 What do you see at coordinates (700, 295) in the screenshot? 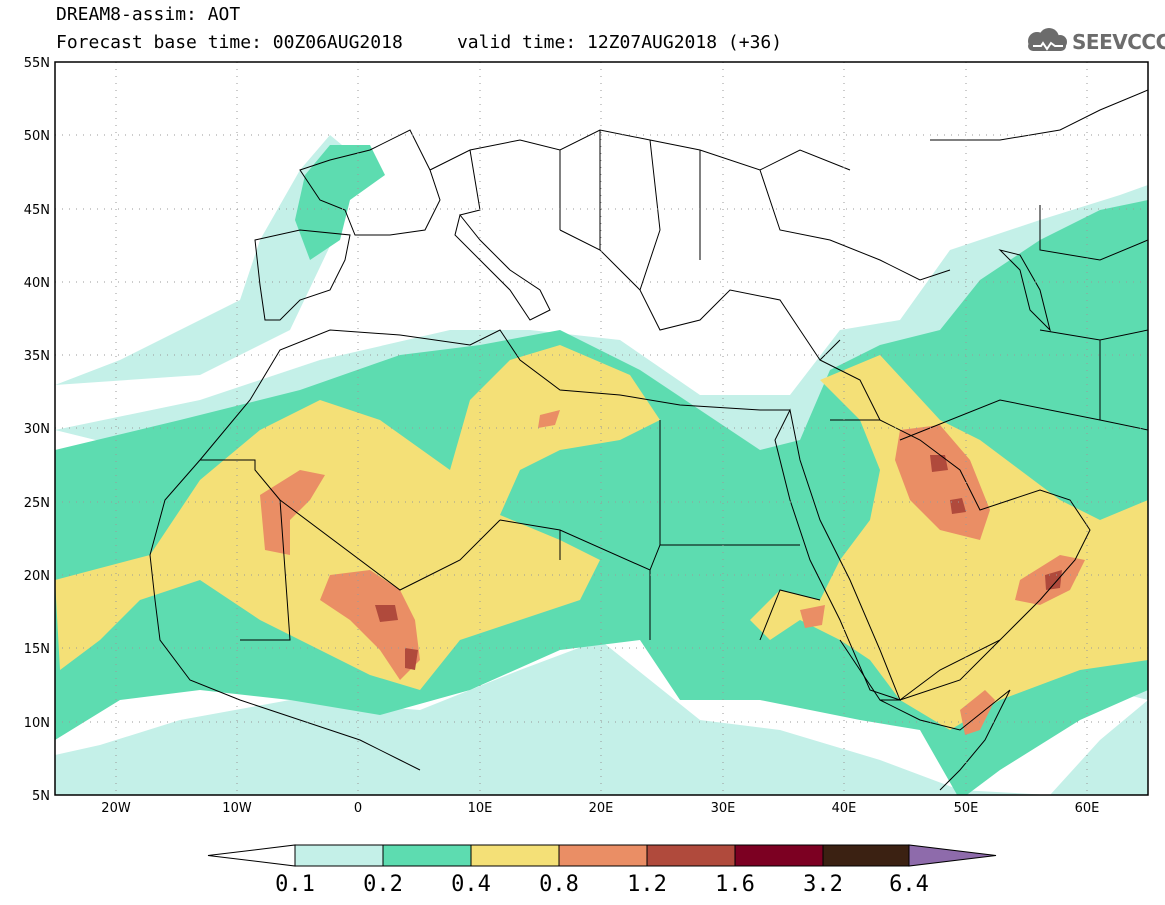
I see `coastline-balkans` at bounding box center [700, 295].